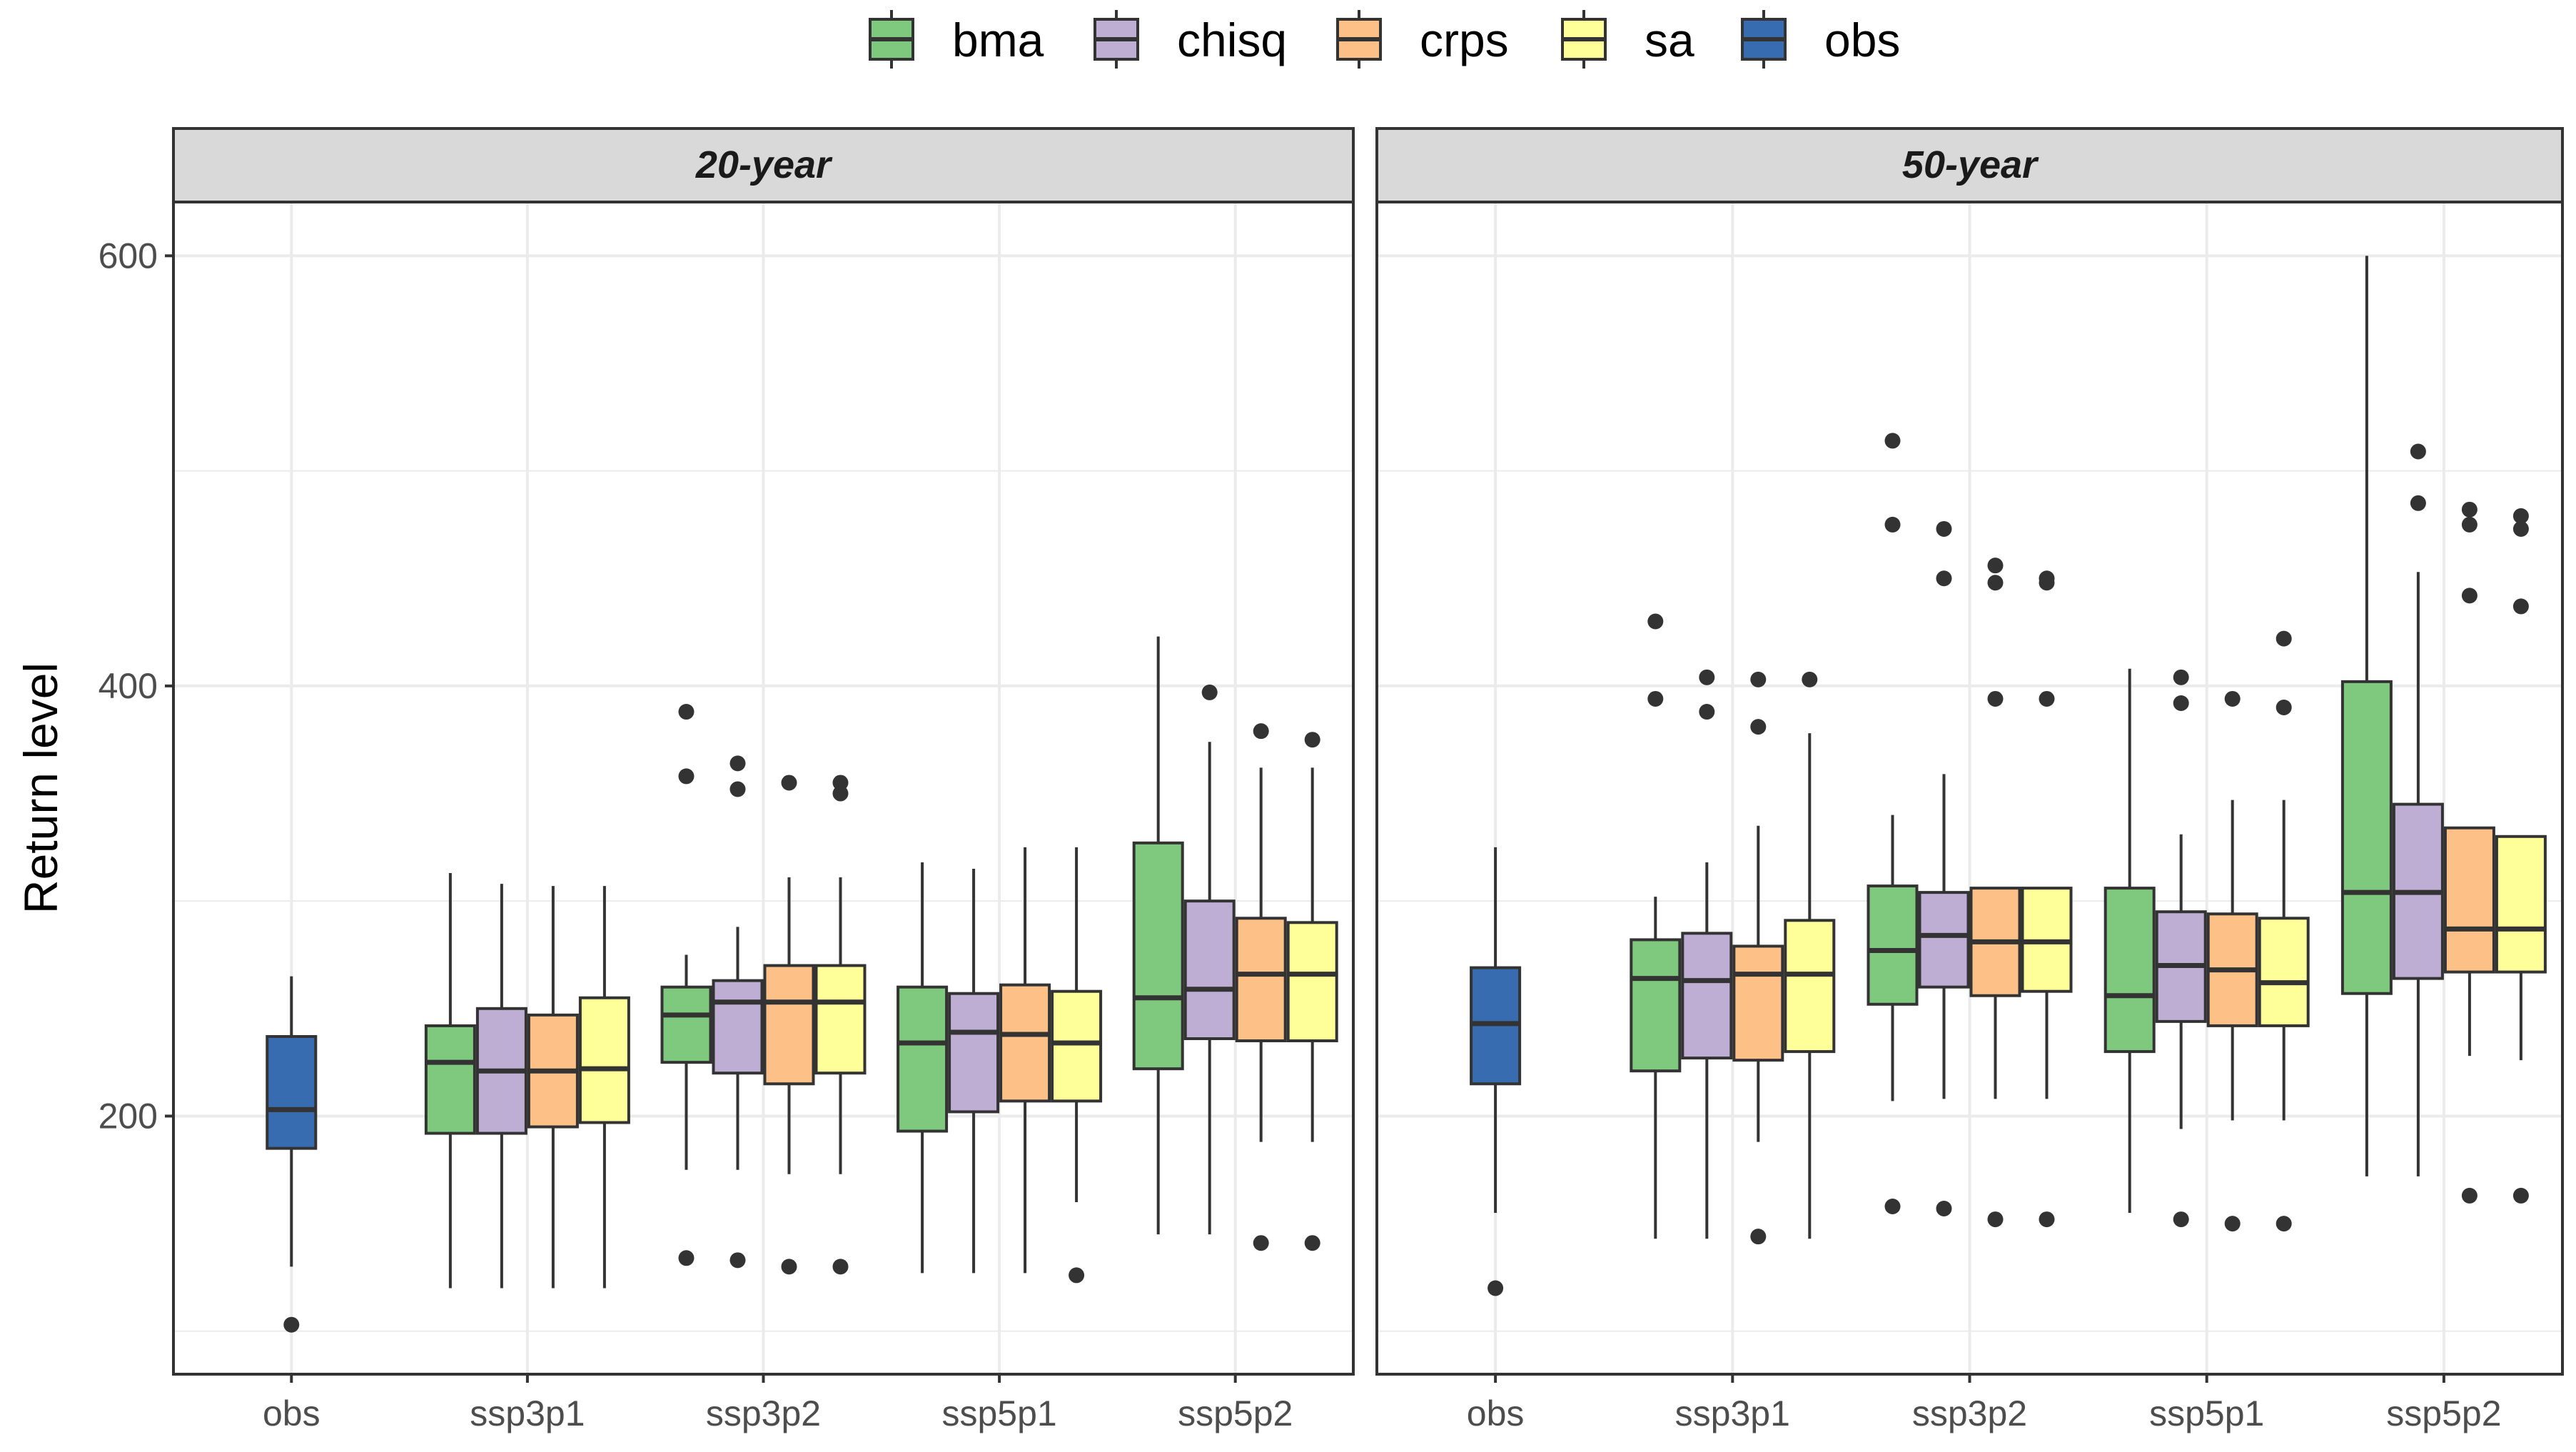 Image resolution: width=2576 pixels, height=1452 pixels. What do you see at coordinates (763, 165) in the screenshot?
I see `strip-20-year` at bounding box center [763, 165].